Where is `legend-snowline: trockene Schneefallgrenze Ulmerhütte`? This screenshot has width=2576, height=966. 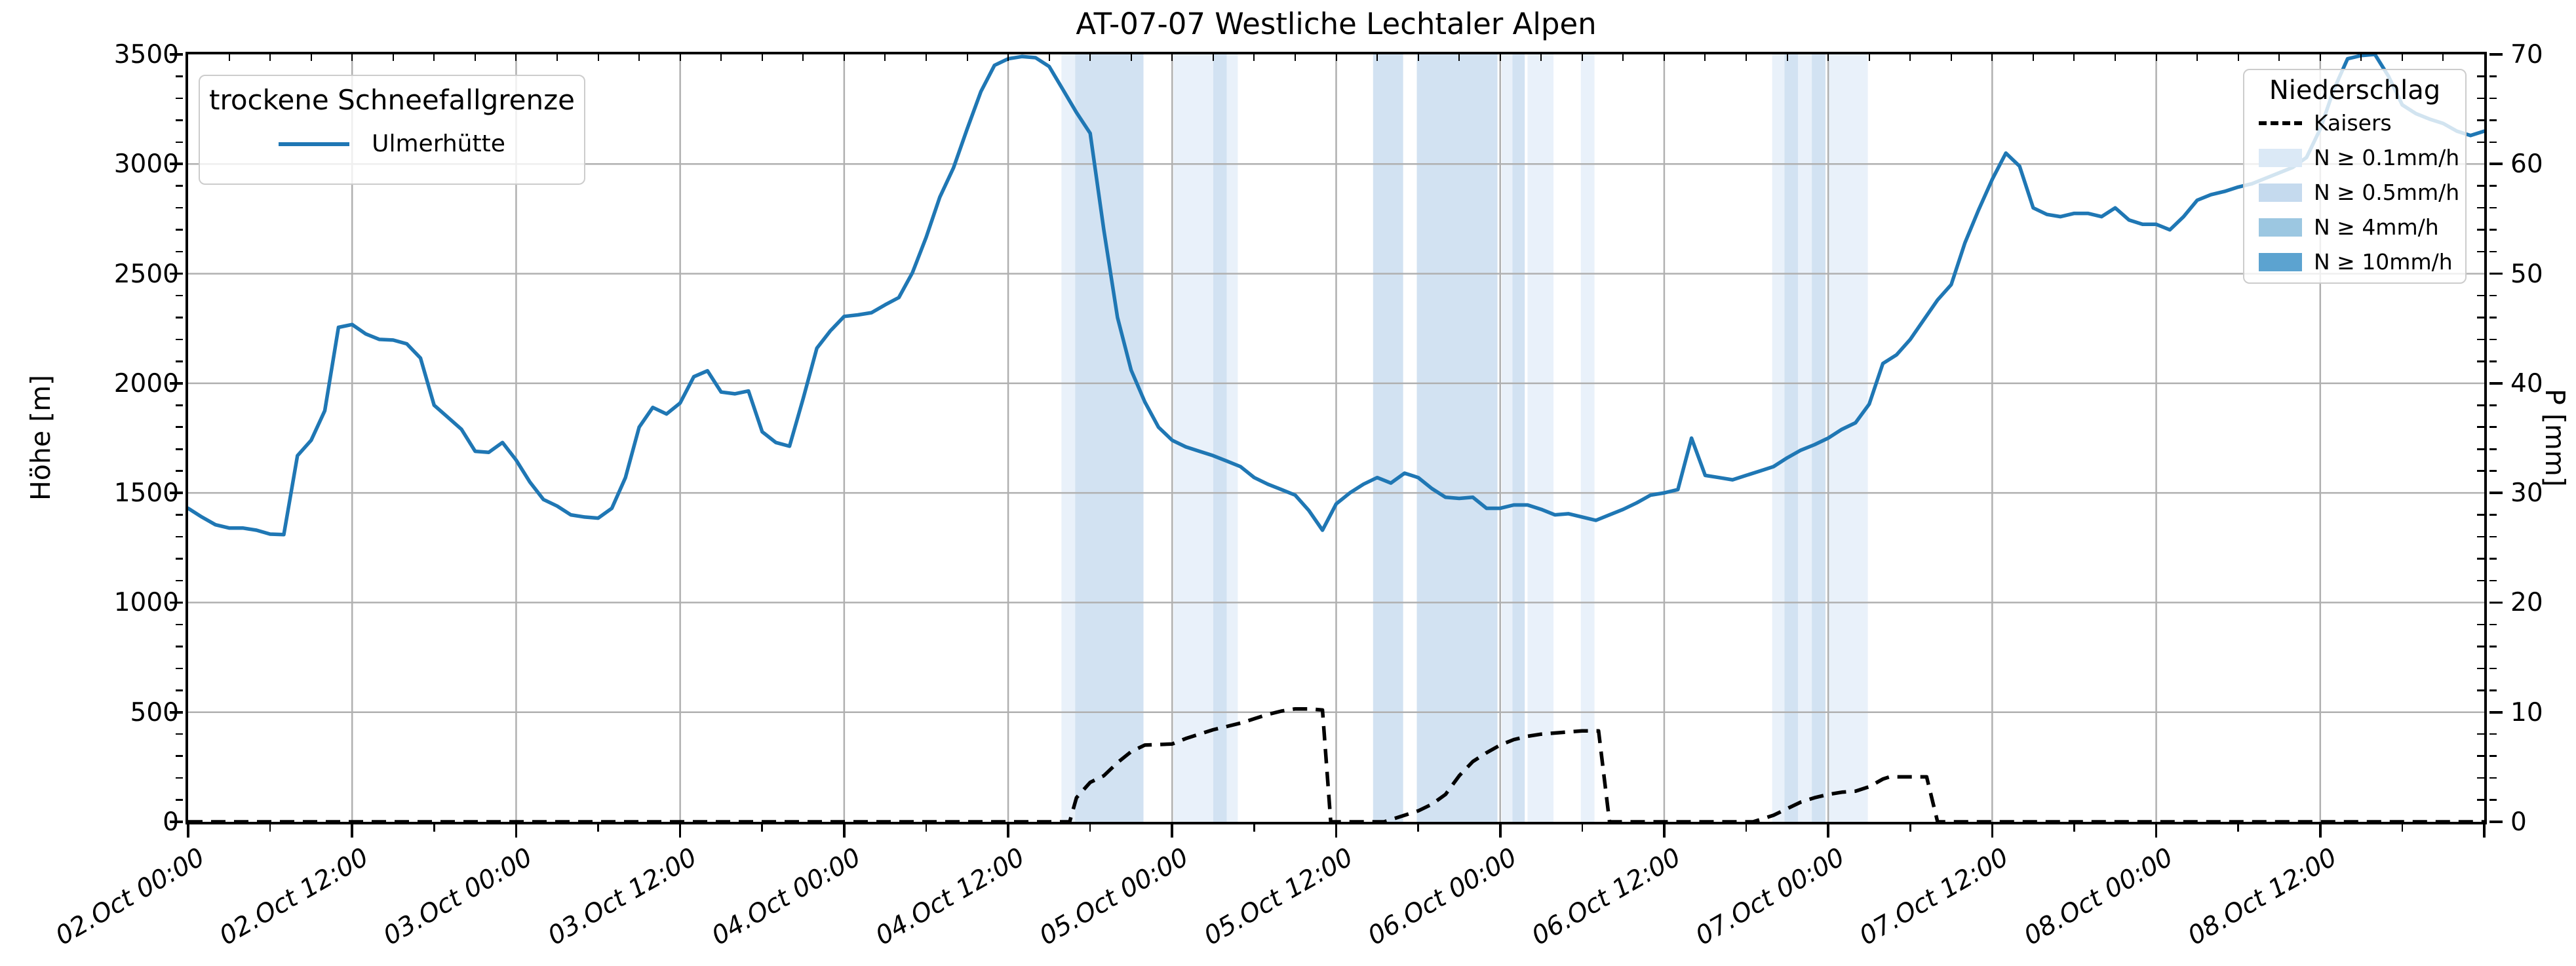
legend-snowline: trockene Schneefallgrenze Ulmerhütte is located at coordinates (392, 130).